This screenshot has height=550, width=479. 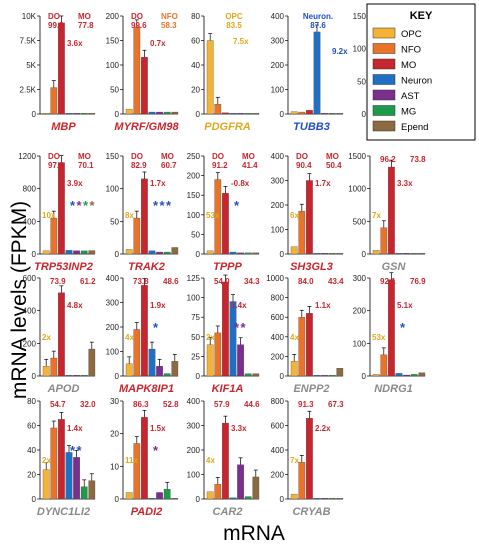 What do you see at coordinates (278, 317) in the screenshot?
I see `y-tick-label: 600` at bounding box center [278, 317].